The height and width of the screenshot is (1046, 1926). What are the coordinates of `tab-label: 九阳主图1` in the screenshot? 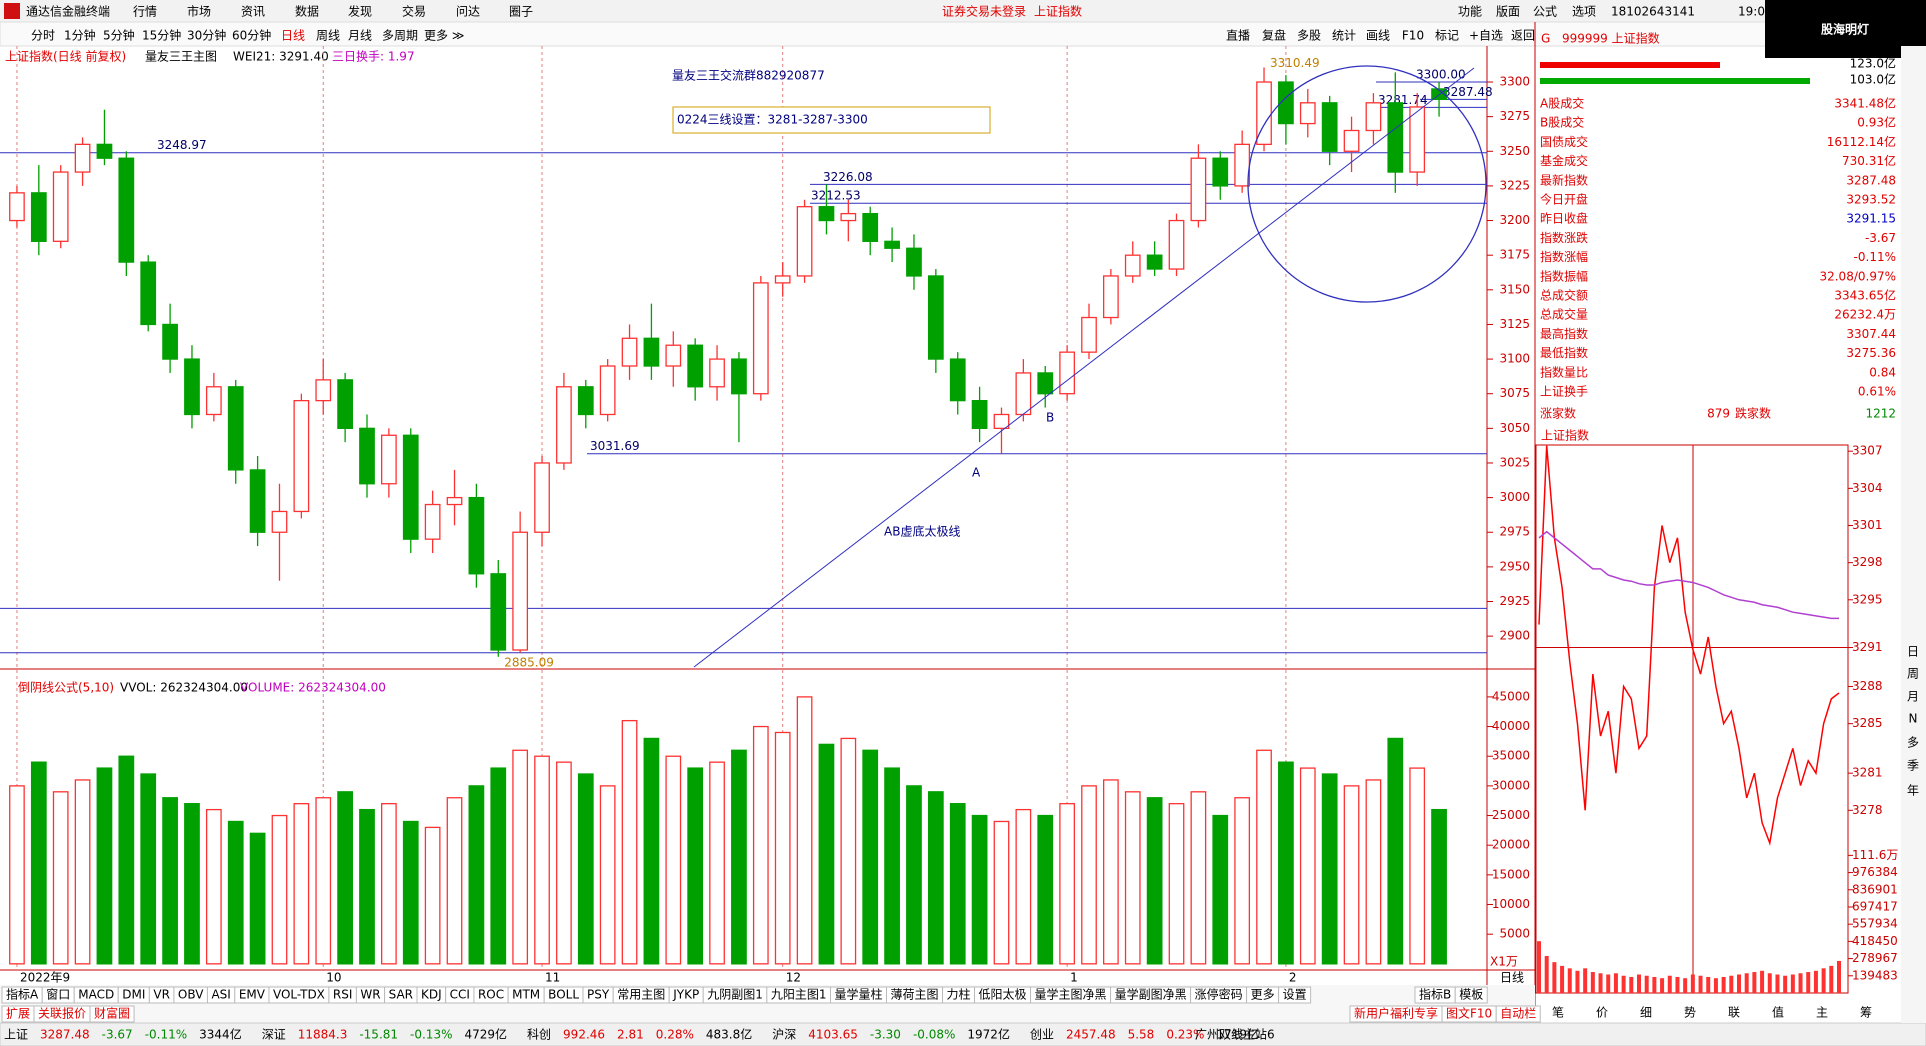 It's located at (799, 995).